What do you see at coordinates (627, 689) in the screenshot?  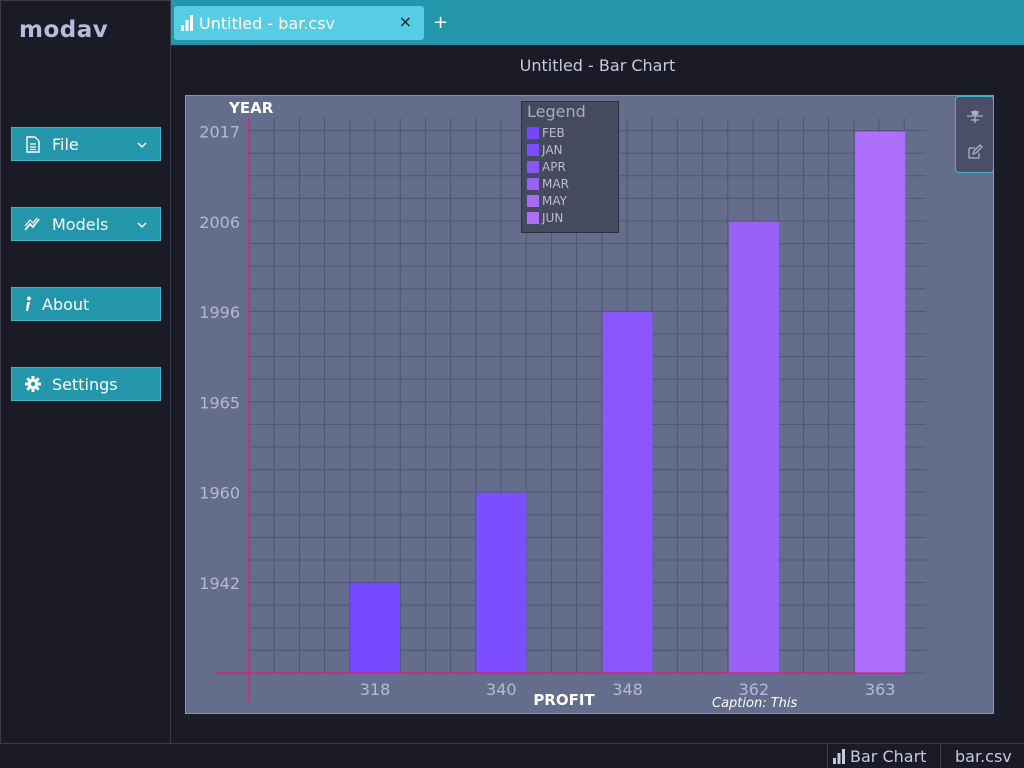 I see `x-tick-label: 348` at bounding box center [627, 689].